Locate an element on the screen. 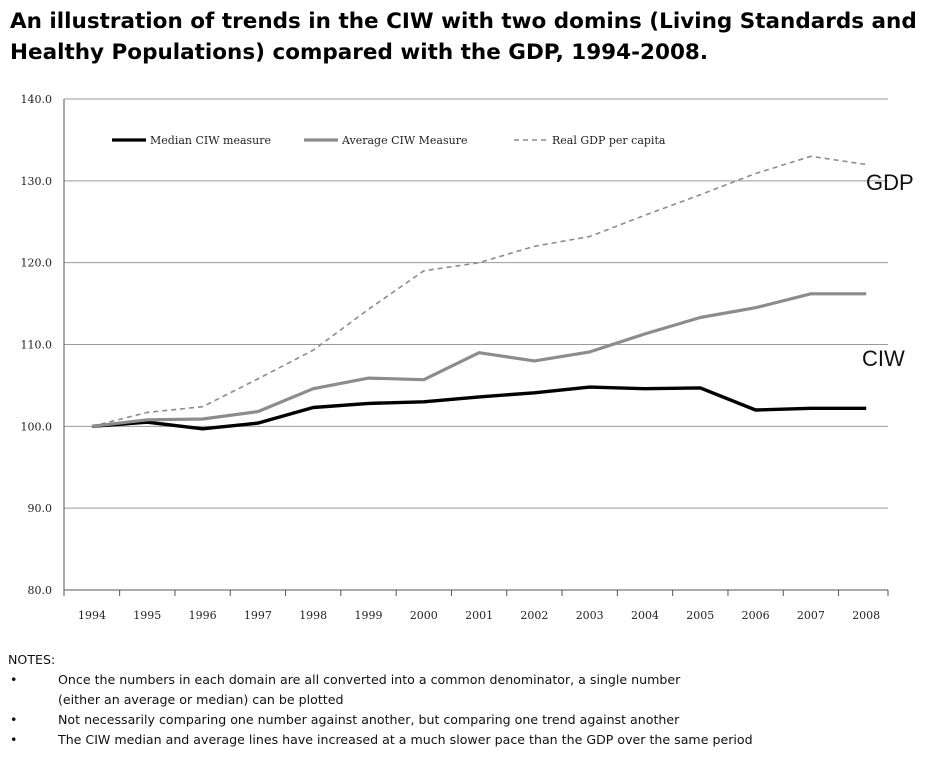 This screenshot has width=926, height=759. x-tick-label: 2005 is located at coordinates (700, 615).